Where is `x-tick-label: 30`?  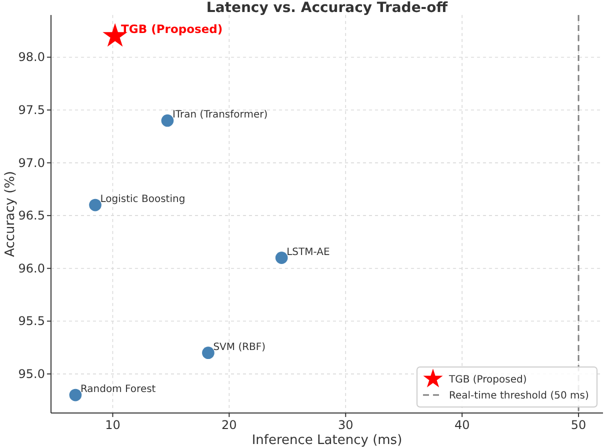 x-tick-label: 30 is located at coordinates (346, 425).